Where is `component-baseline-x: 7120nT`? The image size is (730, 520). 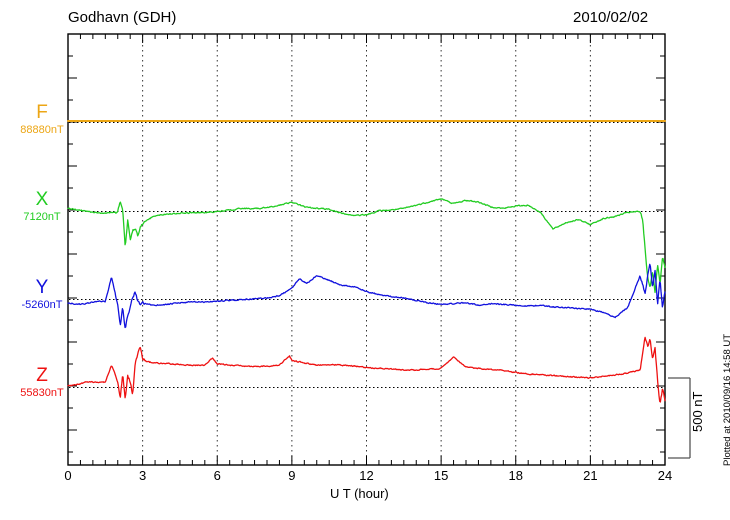 component-baseline-x: 7120nT is located at coordinates (42, 217).